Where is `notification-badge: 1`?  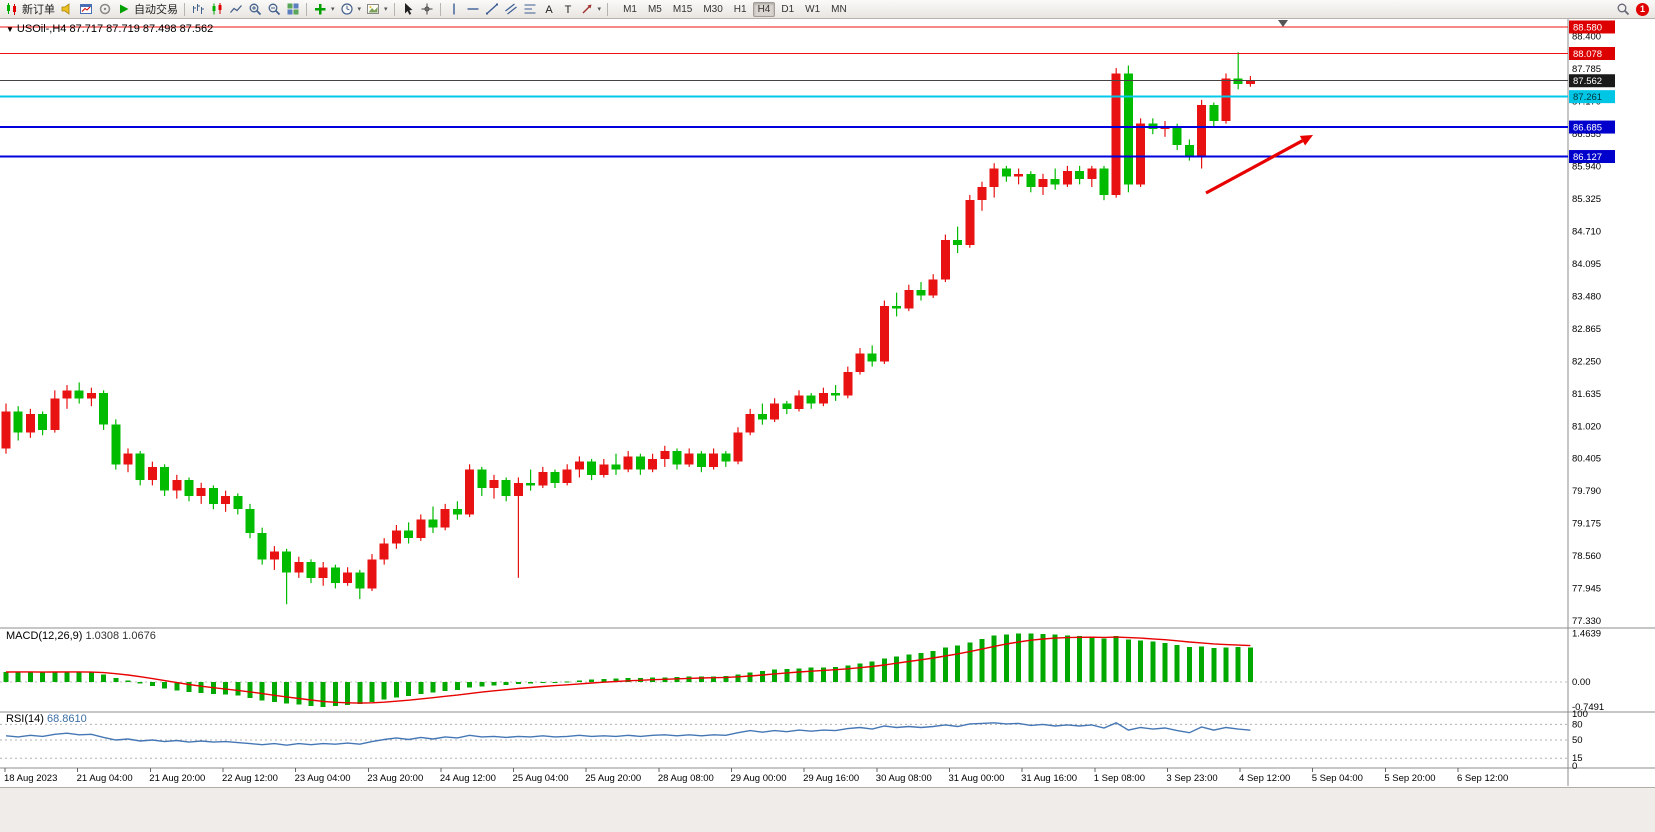
notification-badge: 1 is located at coordinates (1642, 9).